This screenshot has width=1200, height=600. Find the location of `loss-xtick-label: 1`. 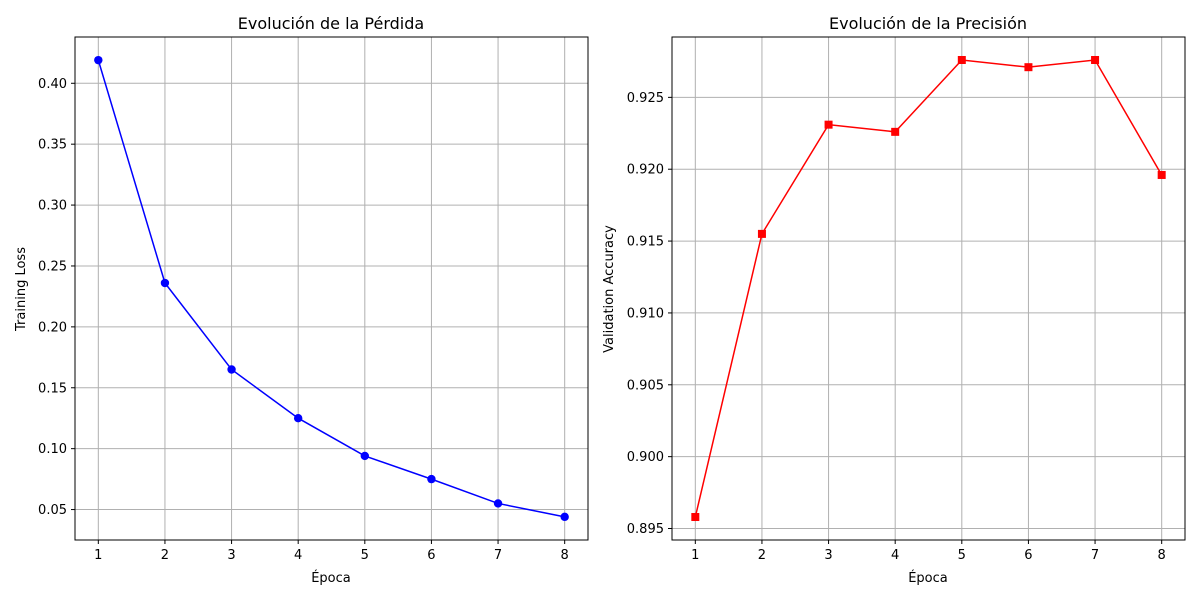

loss-xtick-label: 1 is located at coordinates (98, 555).